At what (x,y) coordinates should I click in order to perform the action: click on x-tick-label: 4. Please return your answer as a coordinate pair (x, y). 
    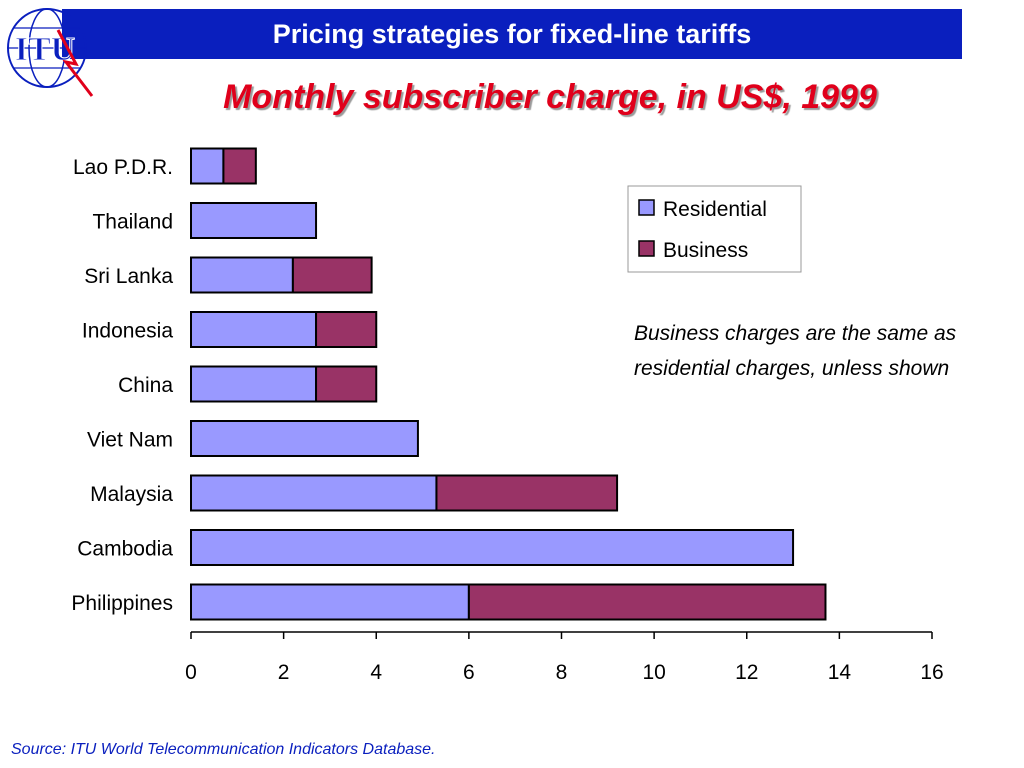
    Looking at the image, I should click on (376, 672).